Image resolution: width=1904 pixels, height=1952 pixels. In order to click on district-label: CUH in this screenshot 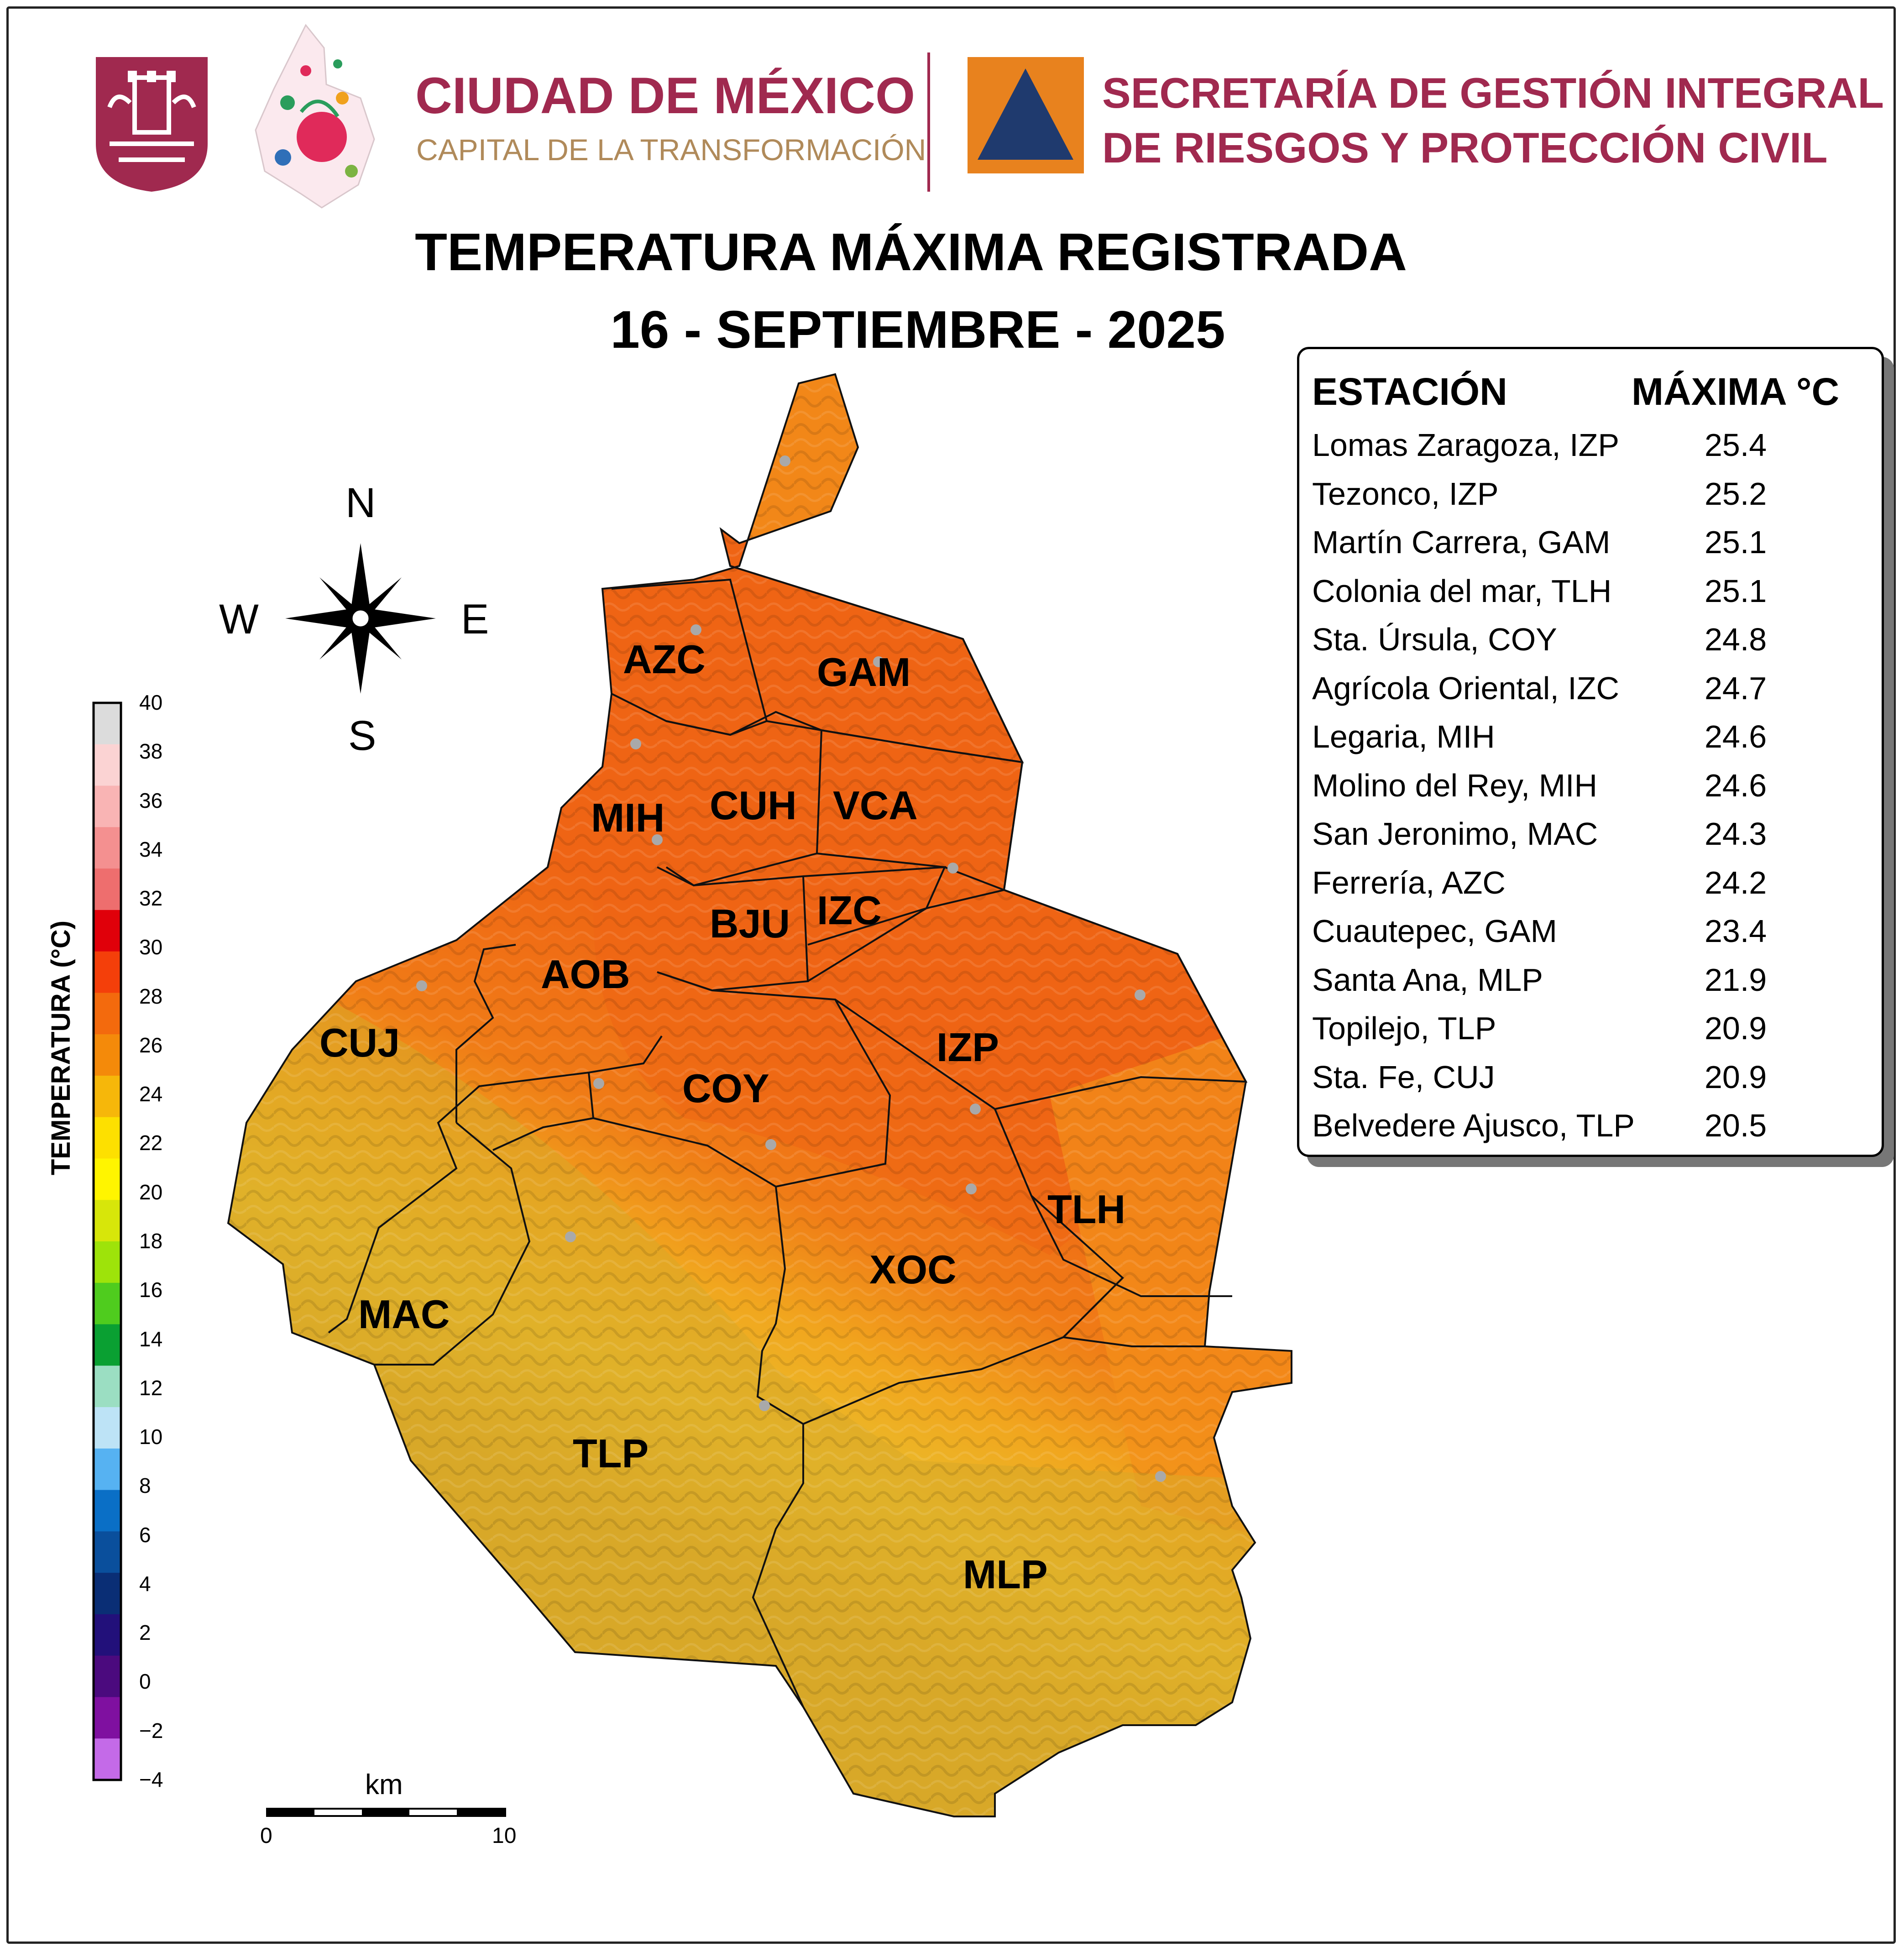, I will do `click(753, 805)`.